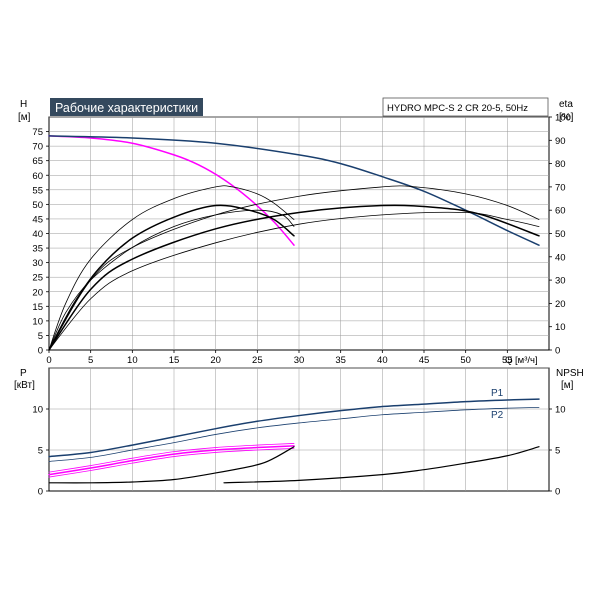 This screenshot has width=600, height=600. I want to click on y-tick-label: 65, so click(37, 161).